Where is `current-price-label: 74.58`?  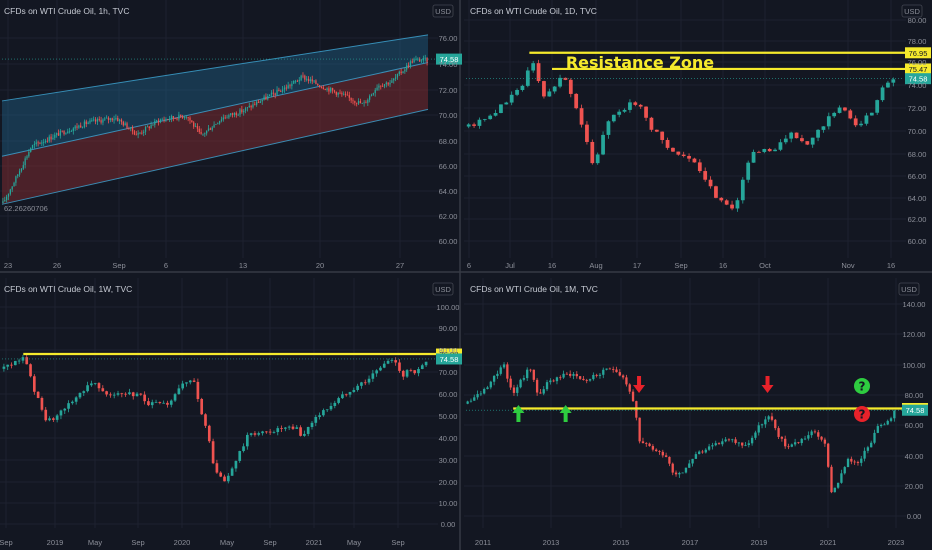
current-price-label: 74.58 is located at coordinates (449, 59).